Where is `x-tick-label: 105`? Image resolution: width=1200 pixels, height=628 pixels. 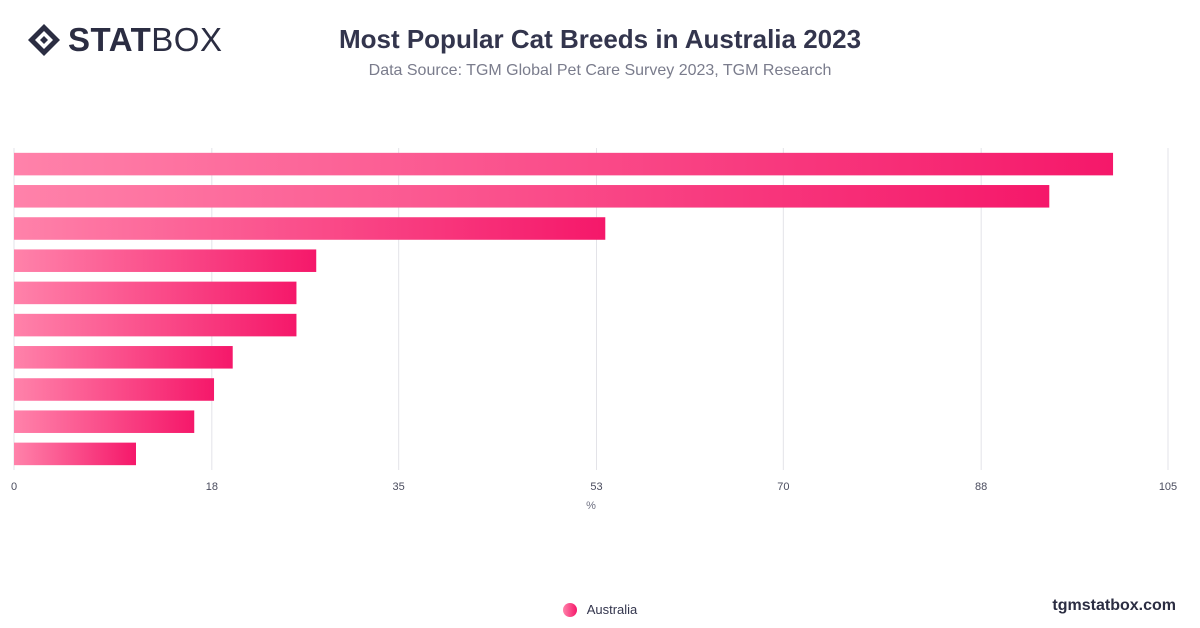 x-tick-label: 105 is located at coordinates (1168, 487).